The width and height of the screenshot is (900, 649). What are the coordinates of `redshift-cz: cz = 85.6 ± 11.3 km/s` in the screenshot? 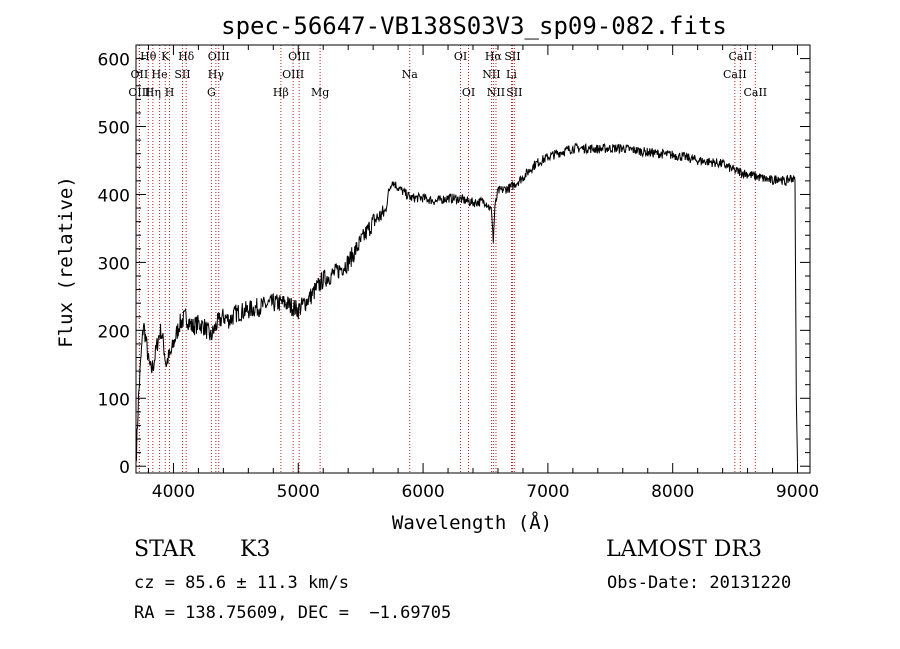 It's located at (241, 583).